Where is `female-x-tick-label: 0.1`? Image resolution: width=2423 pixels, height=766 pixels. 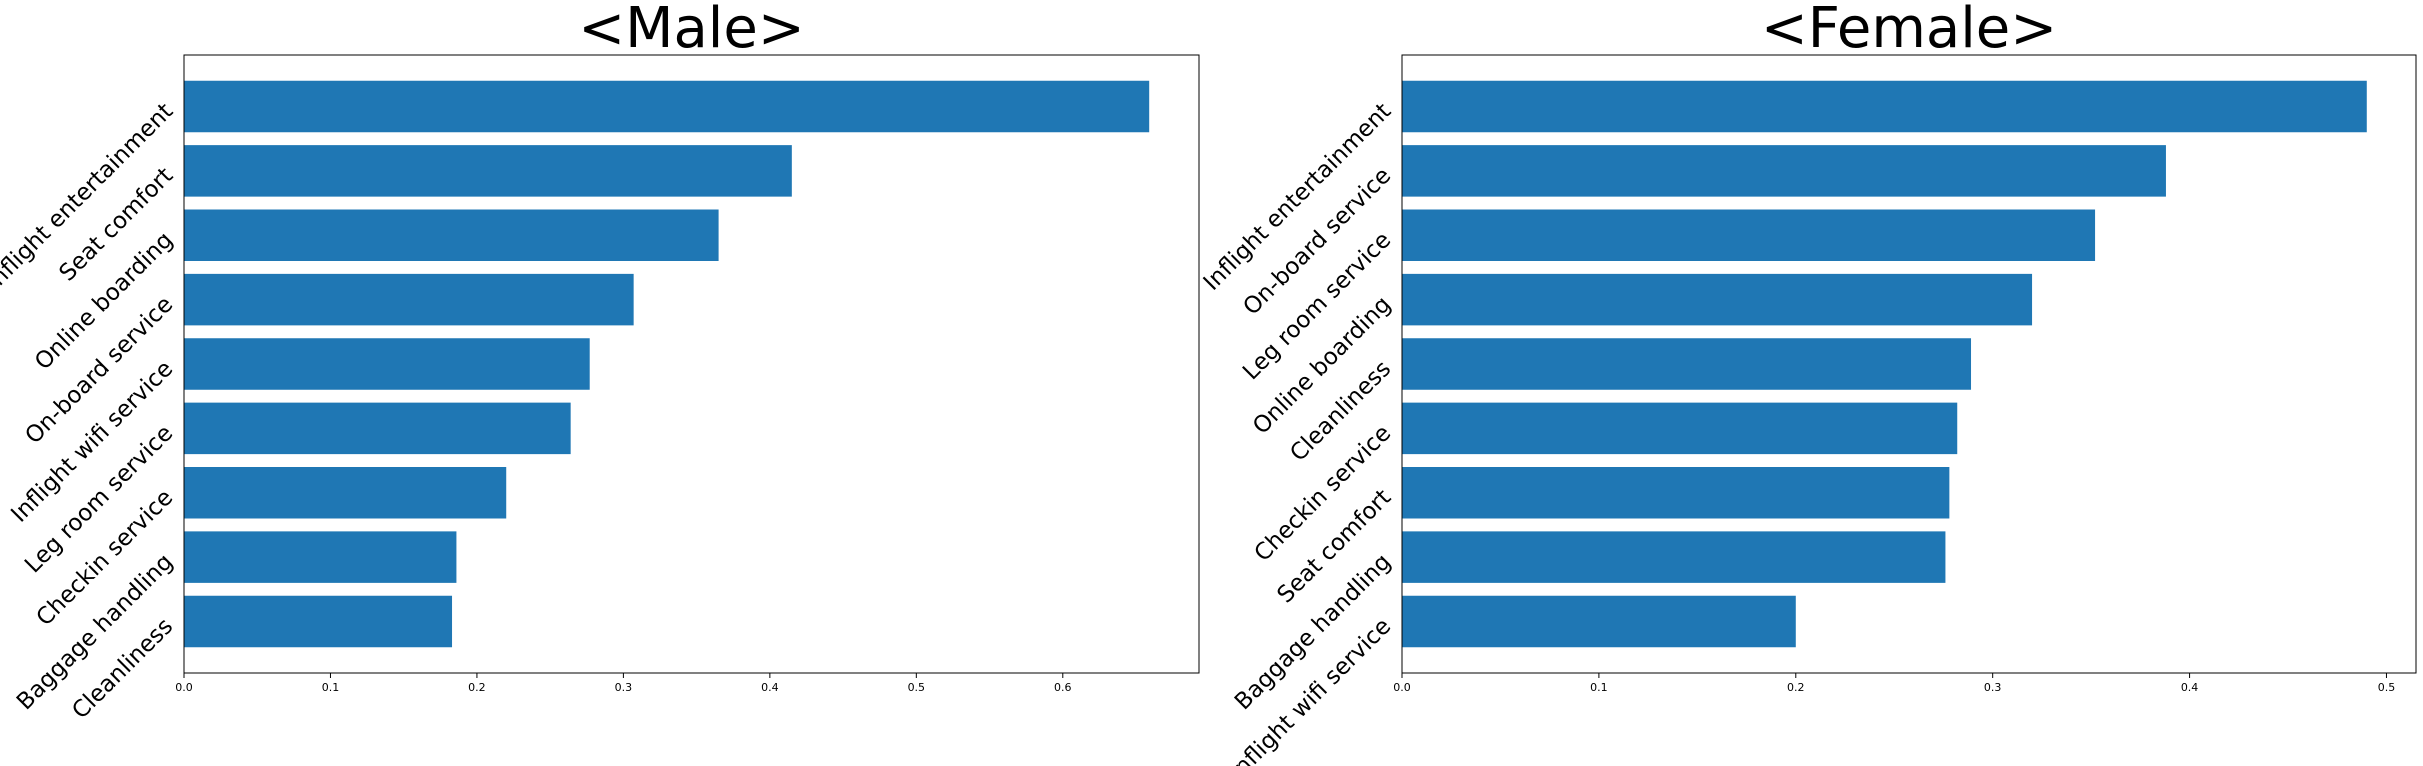 female-x-tick-label: 0.1 is located at coordinates (1599, 687).